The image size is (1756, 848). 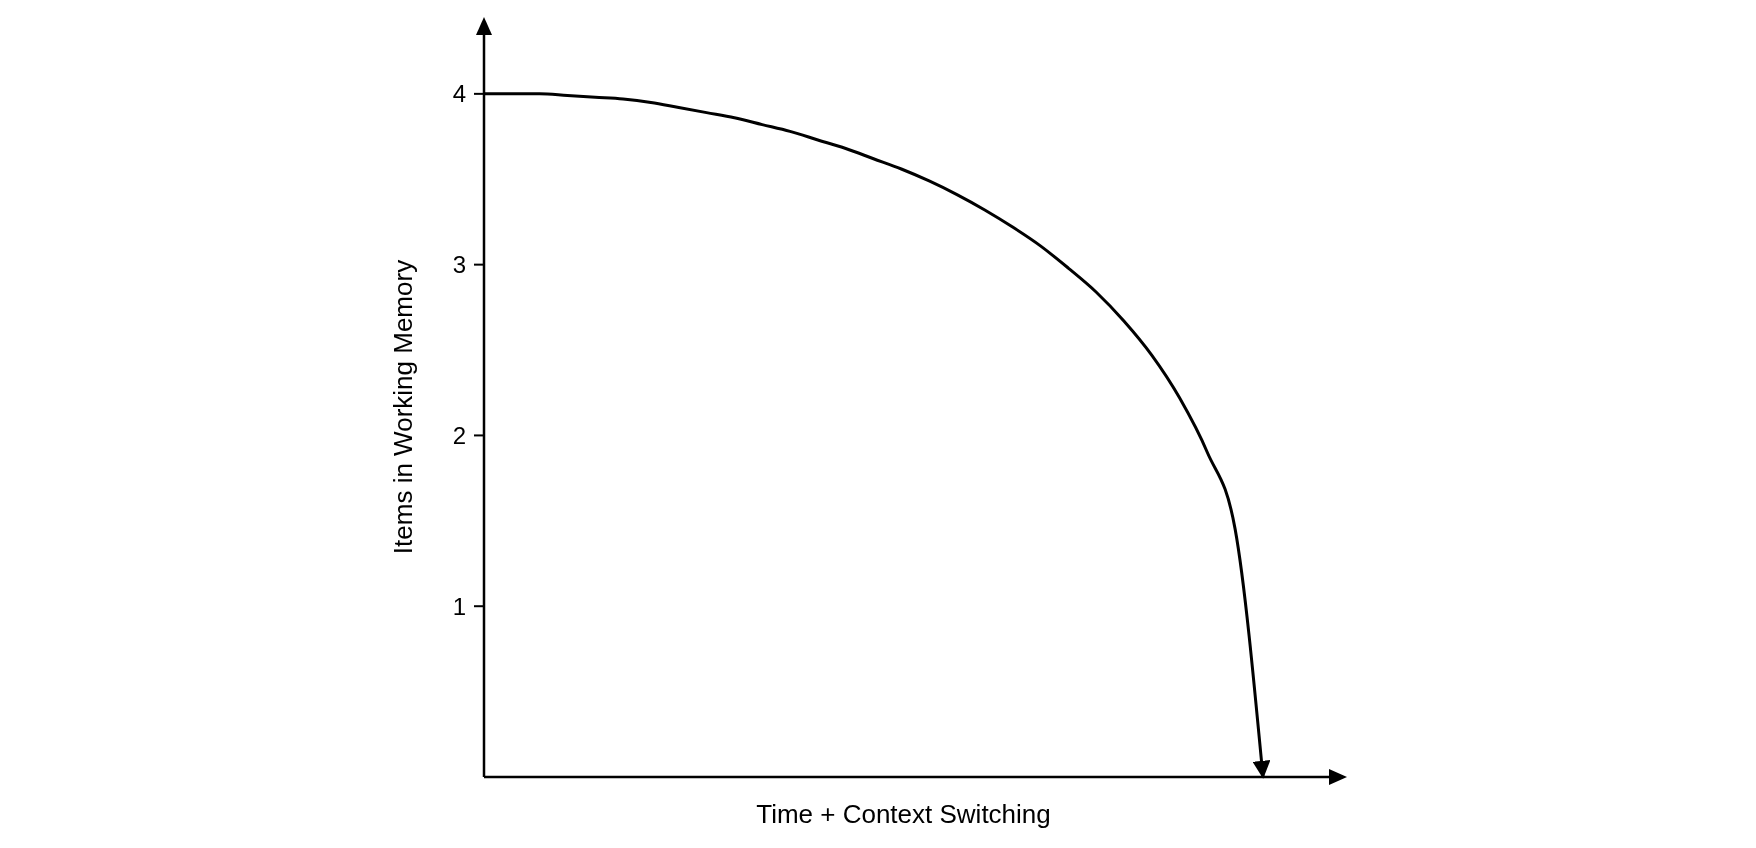 I want to click on x-axis-title: Time + Context Switching, so click(x=903, y=814).